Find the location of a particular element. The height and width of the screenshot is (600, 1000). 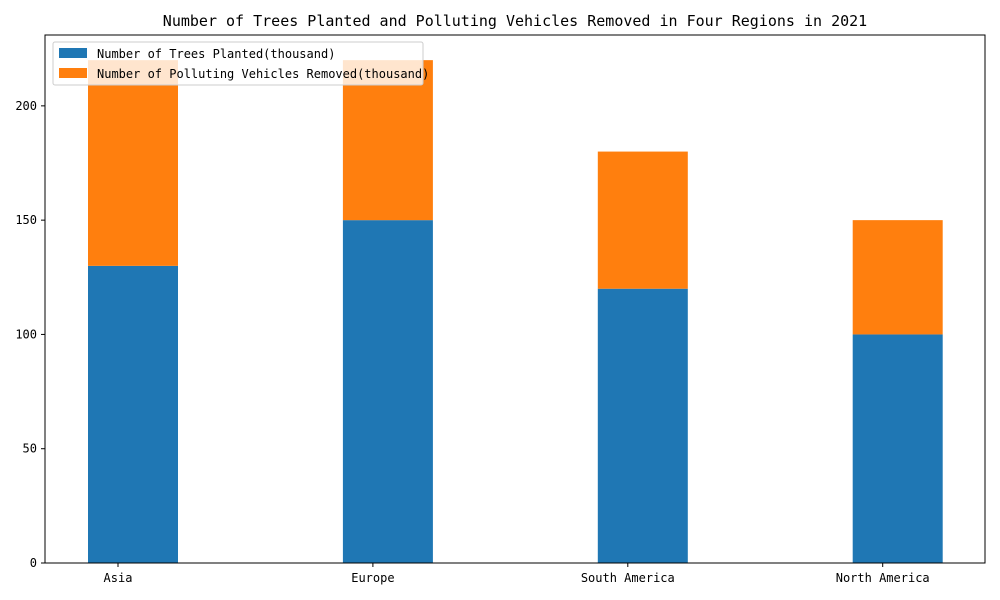

x-tick-label-asia: Asia is located at coordinates (118, 578).